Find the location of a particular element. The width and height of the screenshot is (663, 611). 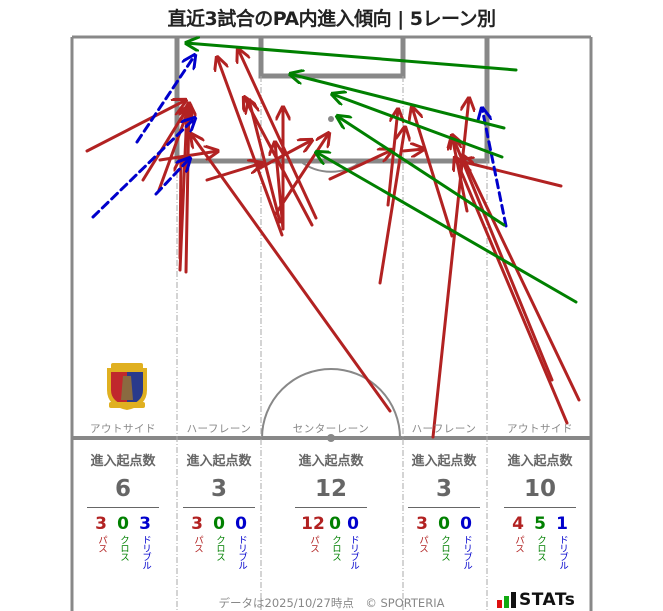

lane-label-center: センターレーン is located at coordinates (331, 429).